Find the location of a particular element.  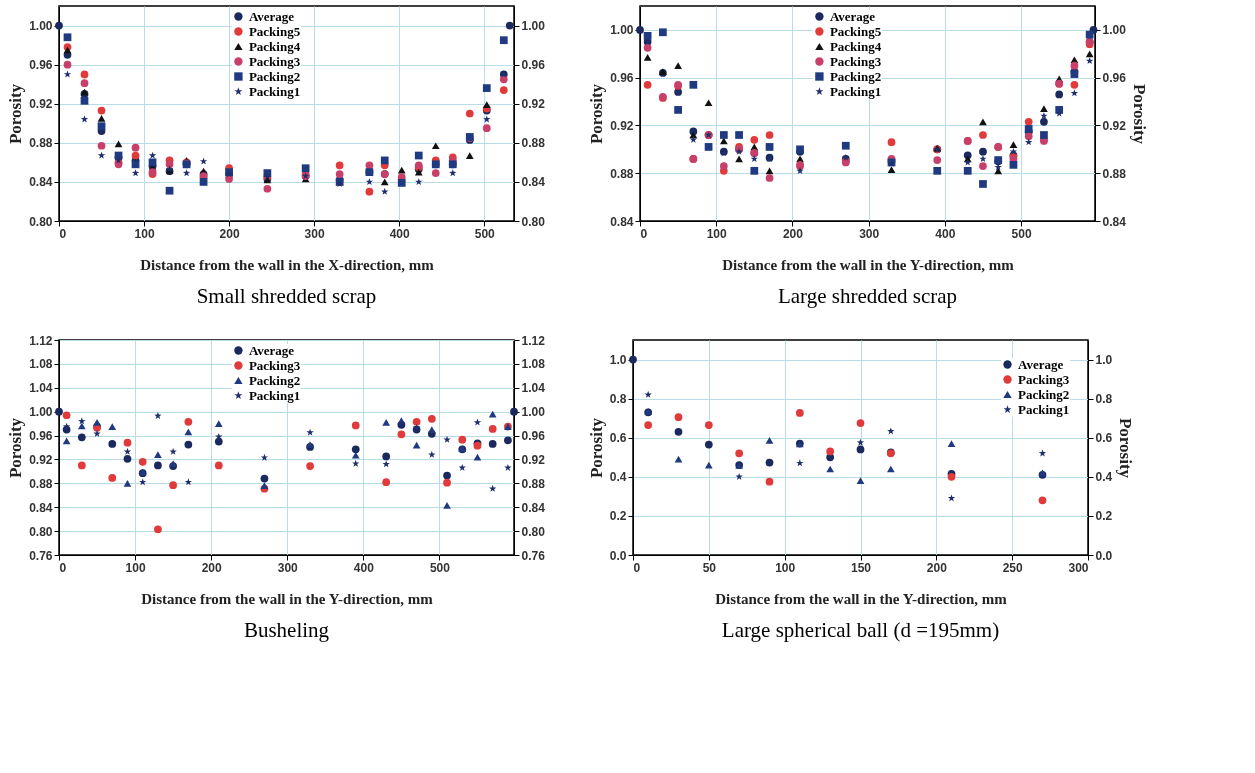

y2-tick-label: 0.0 is located at coordinates (1104, 555).